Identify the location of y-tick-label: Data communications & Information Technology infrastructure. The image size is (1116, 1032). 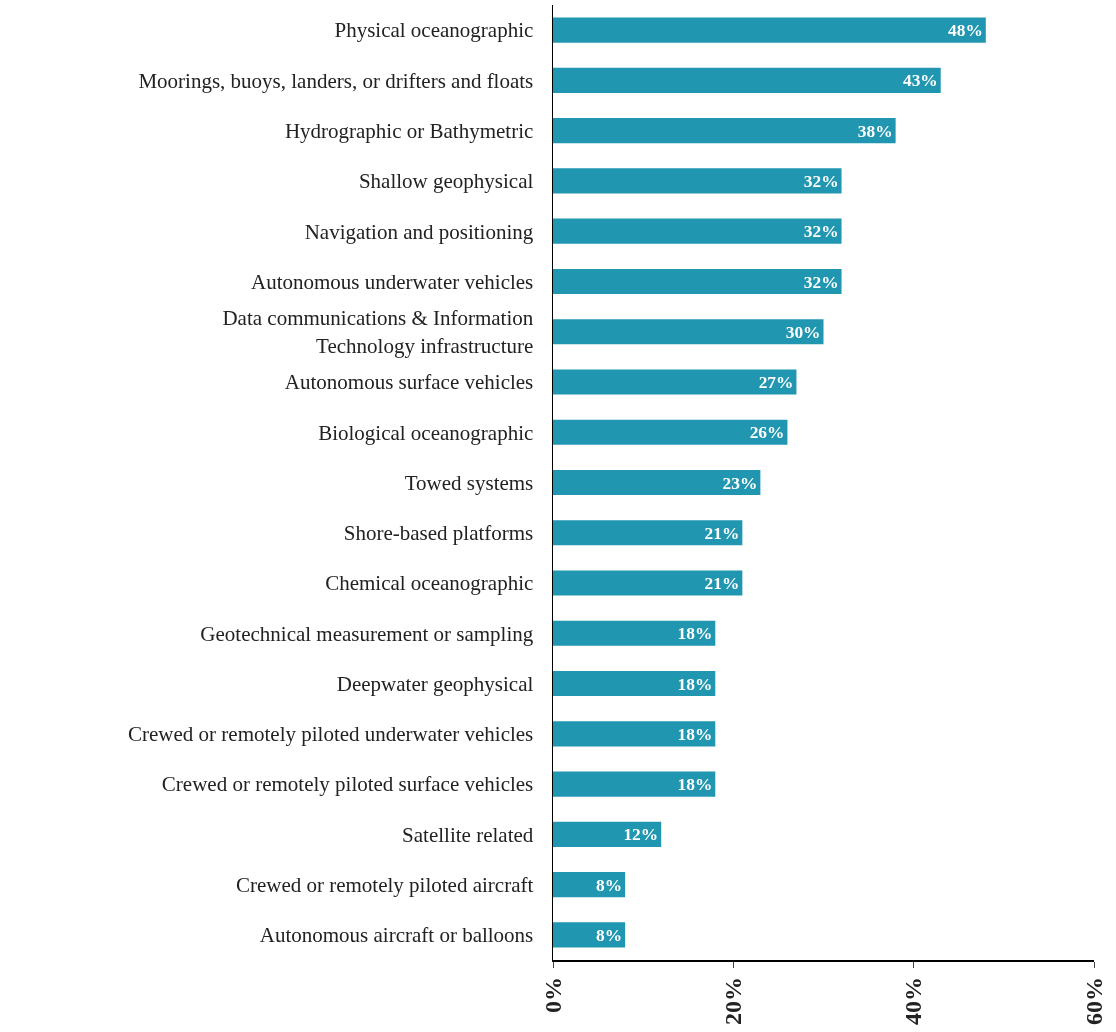
(378, 332).